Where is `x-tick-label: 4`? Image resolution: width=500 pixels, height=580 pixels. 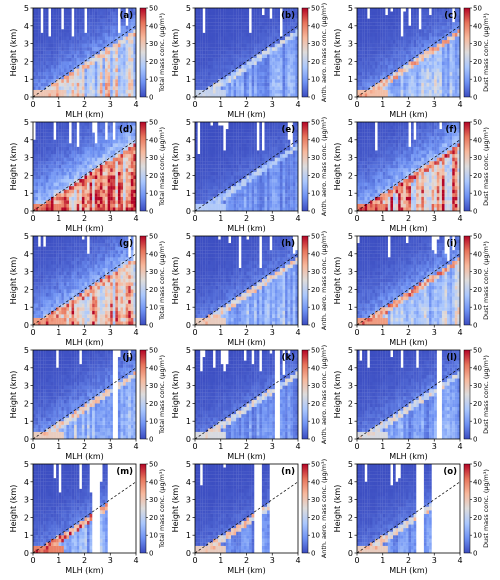 x-tick-label: 4 is located at coordinates (297, 104).